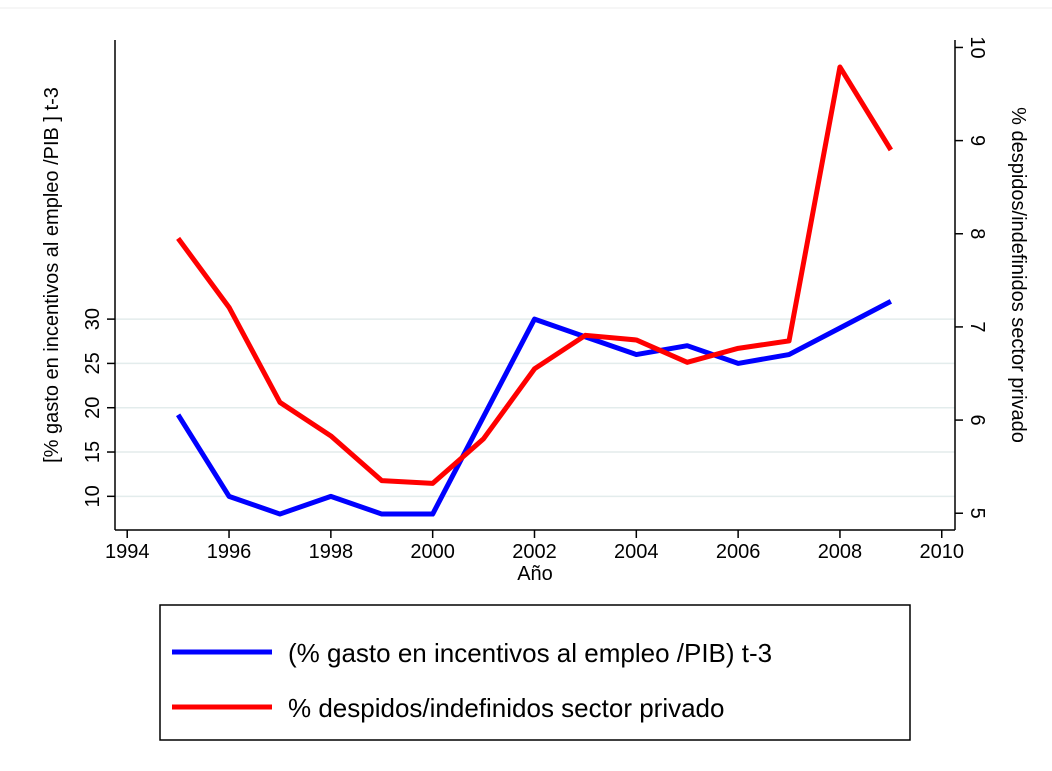  What do you see at coordinates (93, 452) in the screenshot?
I see `y-tick-label: 15` at bounding box center [93, 452].